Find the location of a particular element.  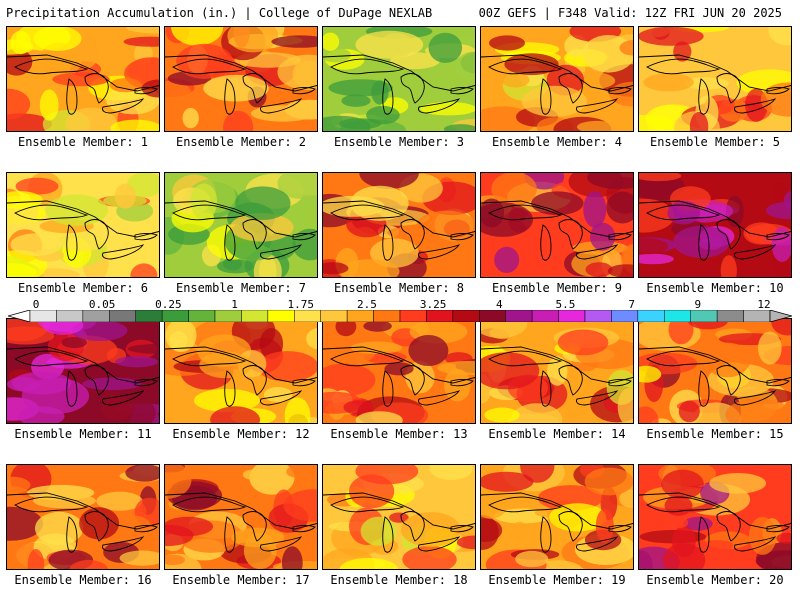

ensemble-member-label: Ensemble Member: 17 is located at coordinates (241, 580).